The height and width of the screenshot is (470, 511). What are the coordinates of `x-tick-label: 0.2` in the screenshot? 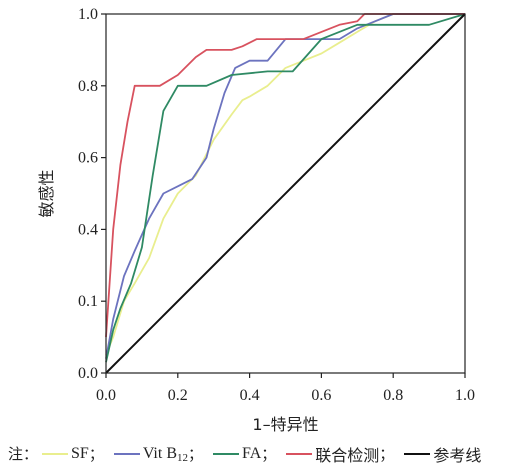 It's located at (178, 395).